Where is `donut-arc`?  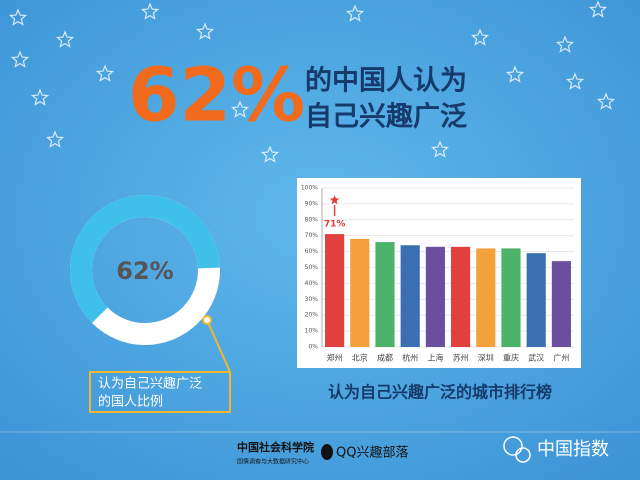
donut-arc is located at coordinates (145, 259).